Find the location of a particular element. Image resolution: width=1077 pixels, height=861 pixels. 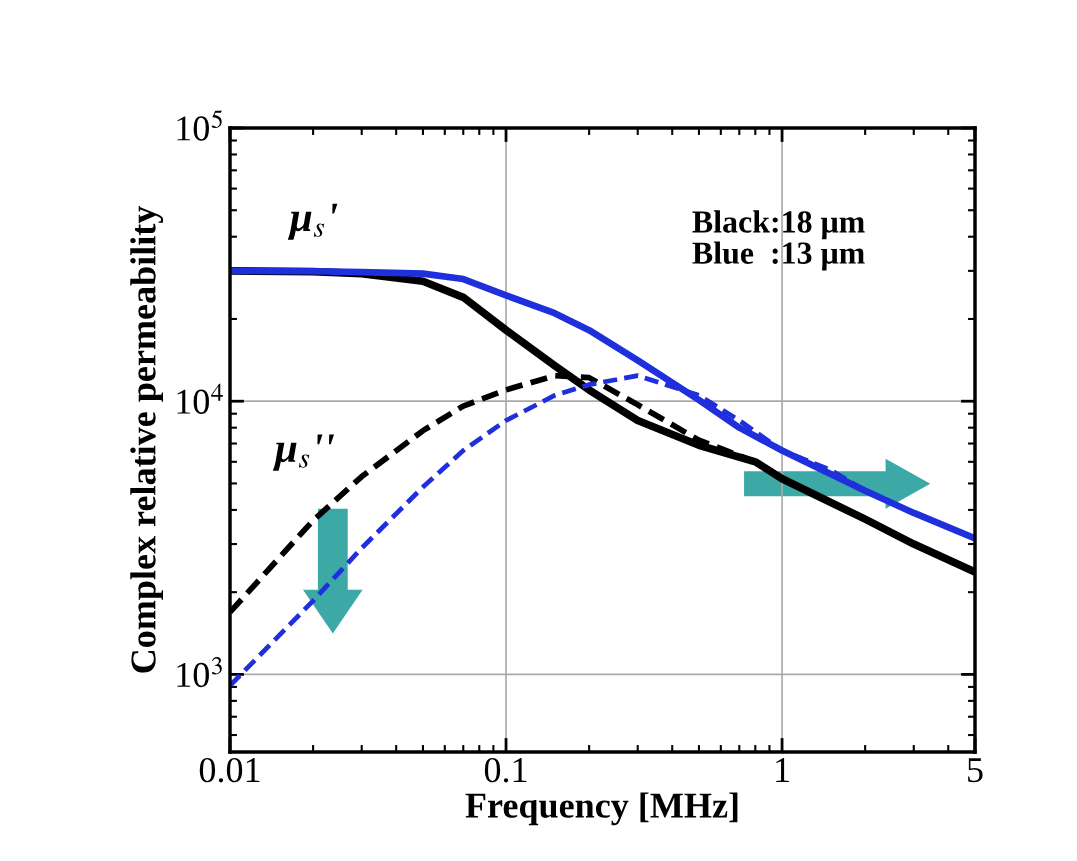

y-tick-label: 10$^{4}$ is located at coordinates (200, 398).